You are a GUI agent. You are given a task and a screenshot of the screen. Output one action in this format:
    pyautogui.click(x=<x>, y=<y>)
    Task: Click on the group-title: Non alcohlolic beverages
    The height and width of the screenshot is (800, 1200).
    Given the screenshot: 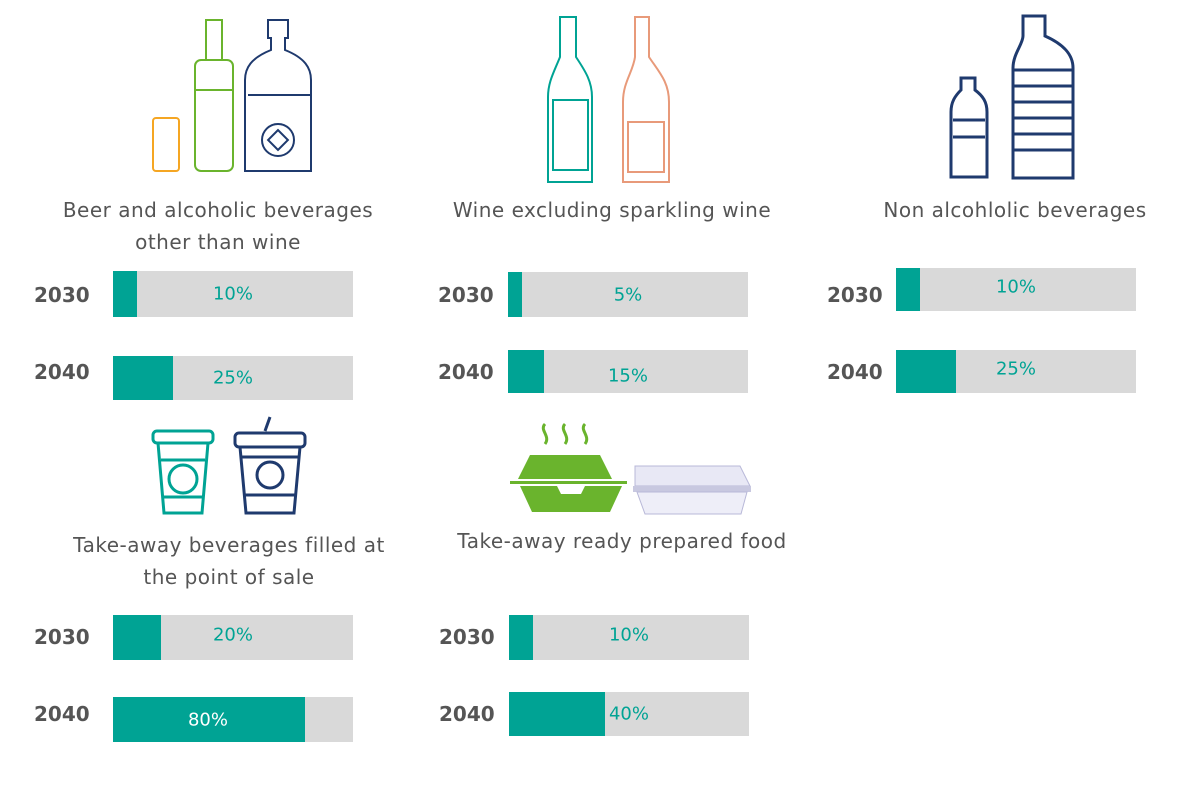 What is the action you would take?
    pyautogui.click(x=1015, y=210)
    